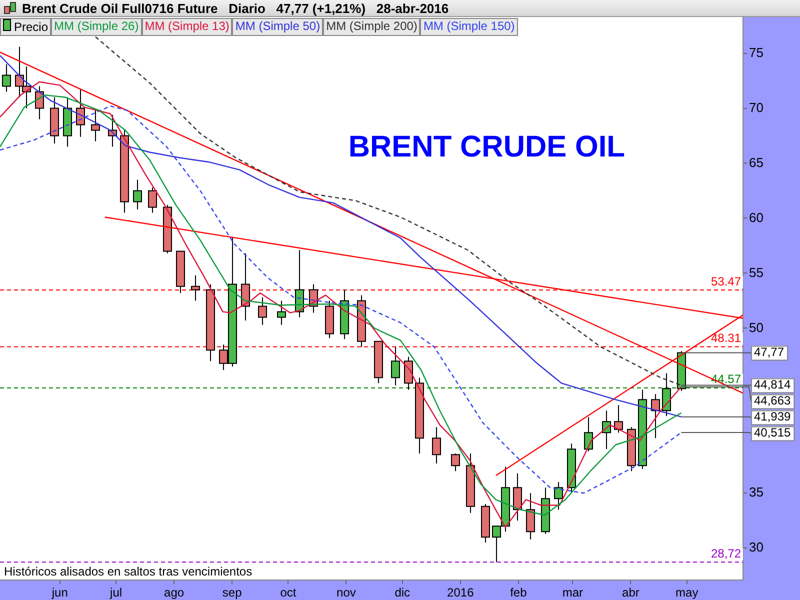 The image size is (800, 600). Describe the element at coordinates (756, 162) in the screenshot. I see `y-tick-label: 65` at that location.